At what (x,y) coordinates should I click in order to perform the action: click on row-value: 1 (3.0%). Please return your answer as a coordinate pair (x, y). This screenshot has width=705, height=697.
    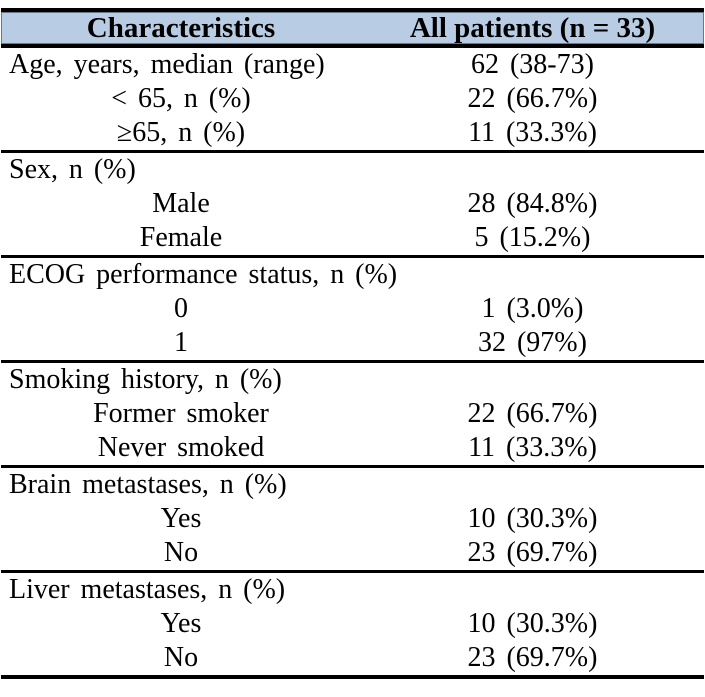
    Looking at the image, I should click on (532, 308).